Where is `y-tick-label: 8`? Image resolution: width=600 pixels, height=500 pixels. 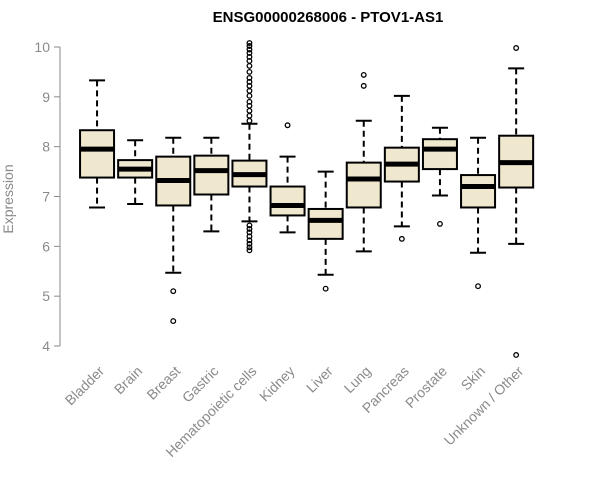
y-tick-label: 8 is located at coordinates (46, 147).